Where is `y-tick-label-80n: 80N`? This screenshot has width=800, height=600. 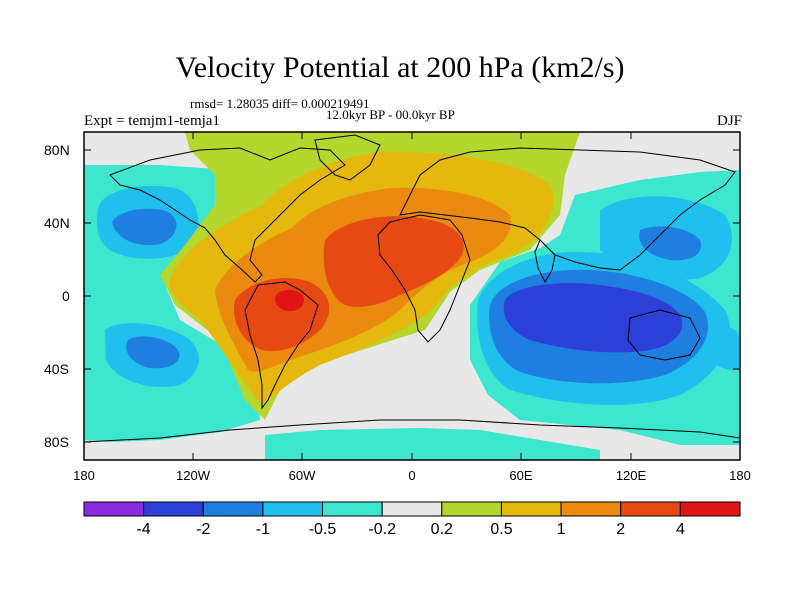 y-tick-label-80n: 80N is located at coordinates (57, 150).